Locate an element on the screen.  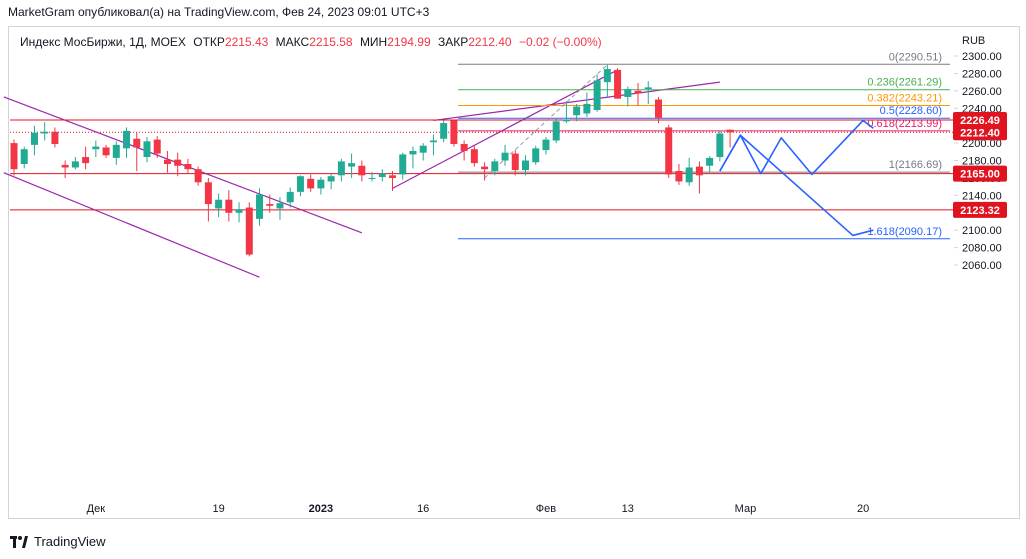
tradingview-logo-icon is located at coordinates (19, 541).